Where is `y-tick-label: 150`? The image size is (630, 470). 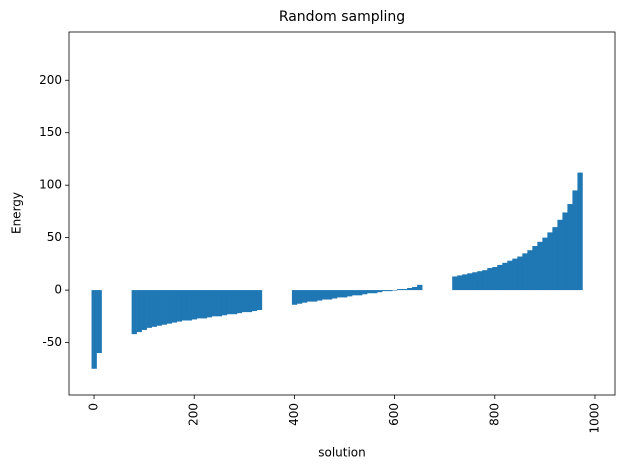 y-tick-label: 150 is located at coordinates (50, 132).